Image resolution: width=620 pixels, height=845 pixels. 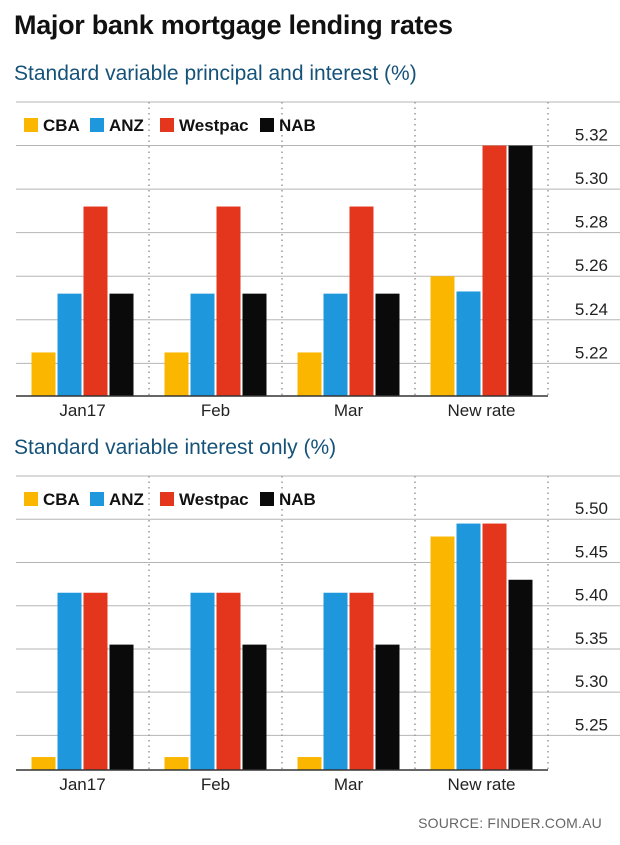 What do you see at coordinates (591, 638) in the screenshot?
I see `y-tick-label: 5.35` at bounding box center [591, 638].